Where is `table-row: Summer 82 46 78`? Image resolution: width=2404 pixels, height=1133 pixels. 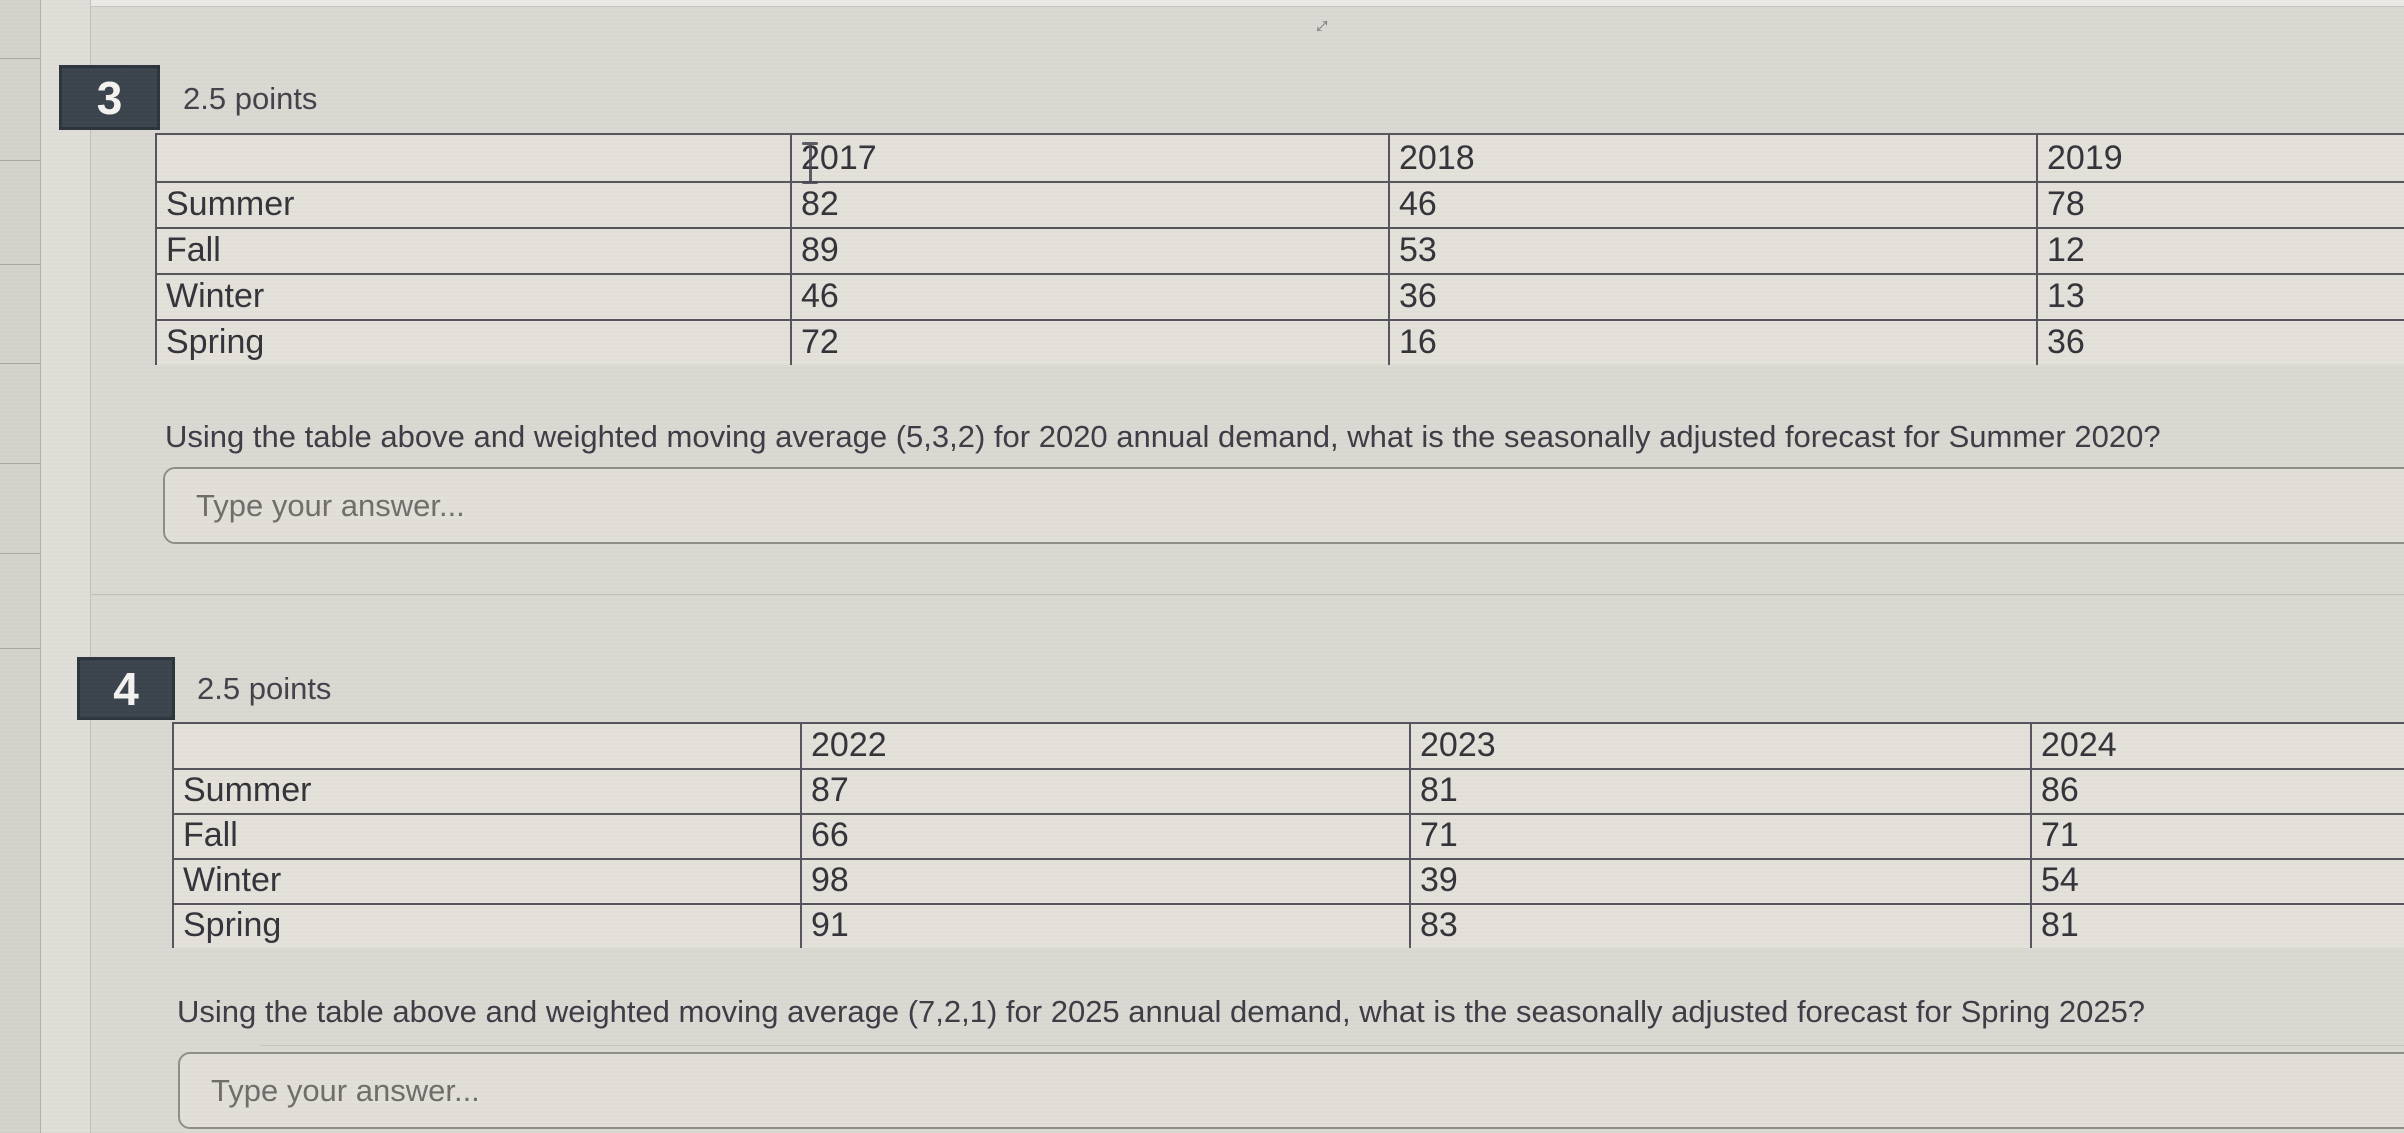
table-row: Summer 82 46 78 is located at coordinates (1279, 205).